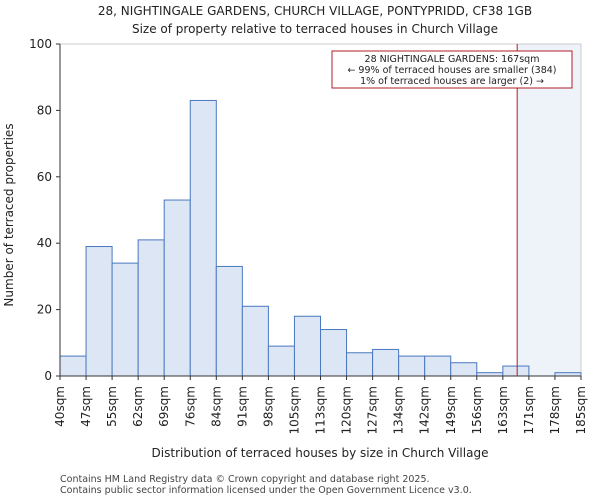 This screenshot has height=500, width=600. What do you see at coordinates (555, 410) in the screenshot?
I see `x-tick-label-178sqm: 178sqm` at bounding box center [555, 410].